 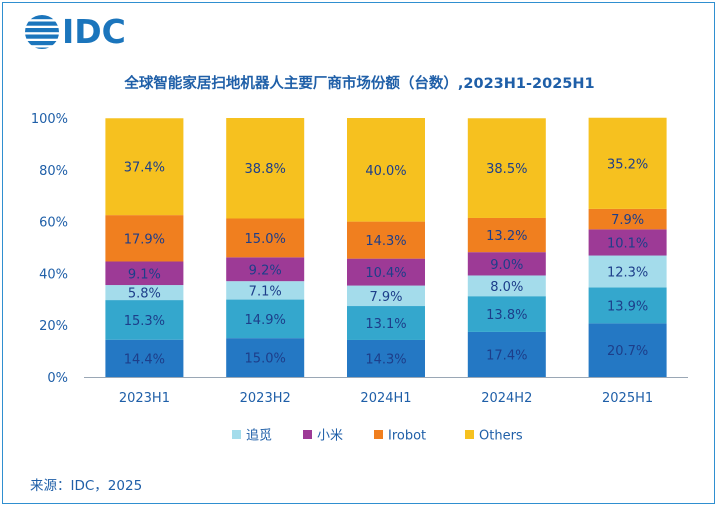 I want to click on x-tick-label: 2023H2, so click(x=265, y=398).